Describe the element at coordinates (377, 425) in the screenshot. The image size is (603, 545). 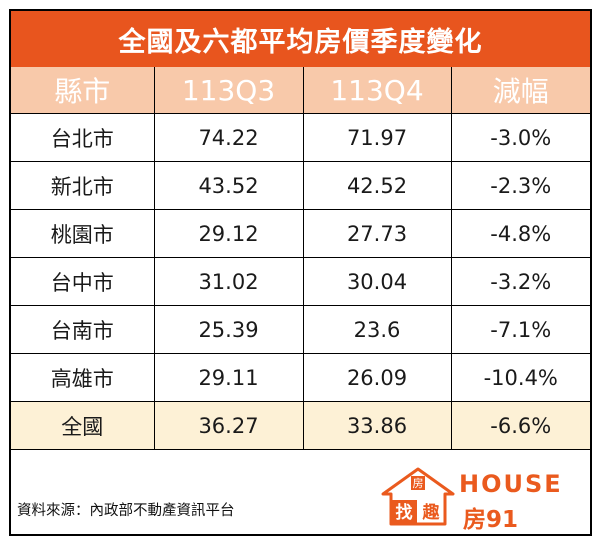
I see `q4-cell: 33.86` at that location.